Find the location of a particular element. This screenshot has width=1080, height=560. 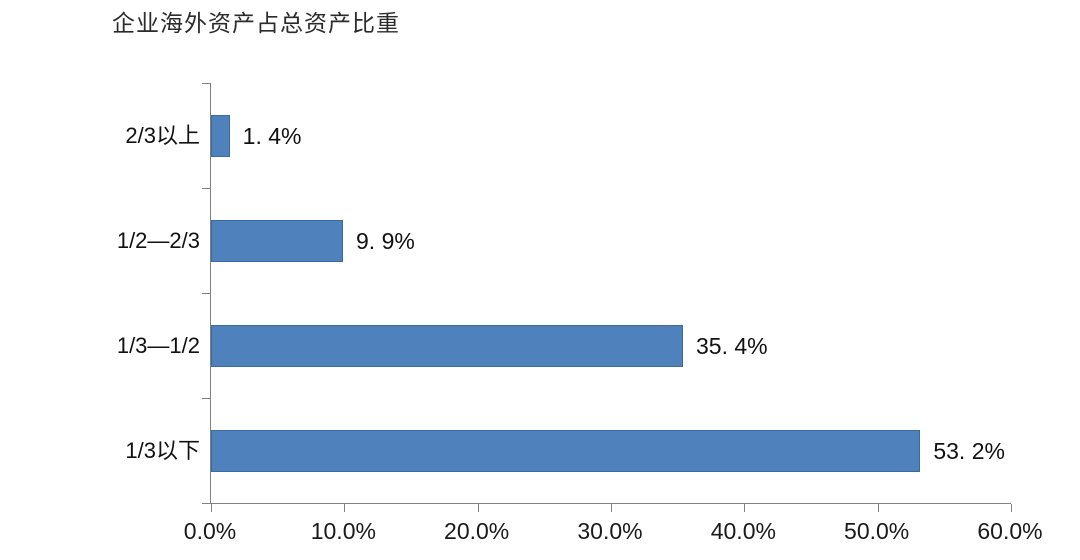

value-label: 53. 2% is located at coordinates (969, 450).